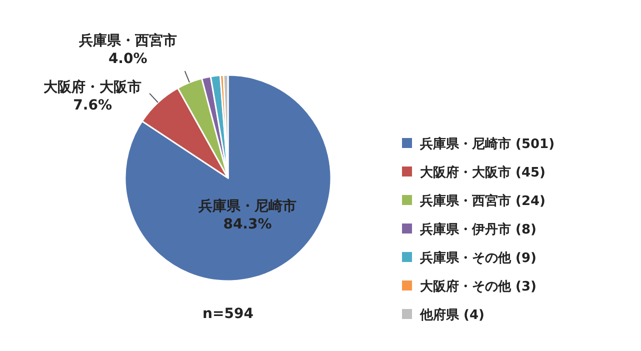 This screenshot has width=641, height=351. What do you see at coordinates (482, 201) in the screenshot?
I see `legend-label: 兵庫県・西宮市 (24)` at bounding box center [482, 201].